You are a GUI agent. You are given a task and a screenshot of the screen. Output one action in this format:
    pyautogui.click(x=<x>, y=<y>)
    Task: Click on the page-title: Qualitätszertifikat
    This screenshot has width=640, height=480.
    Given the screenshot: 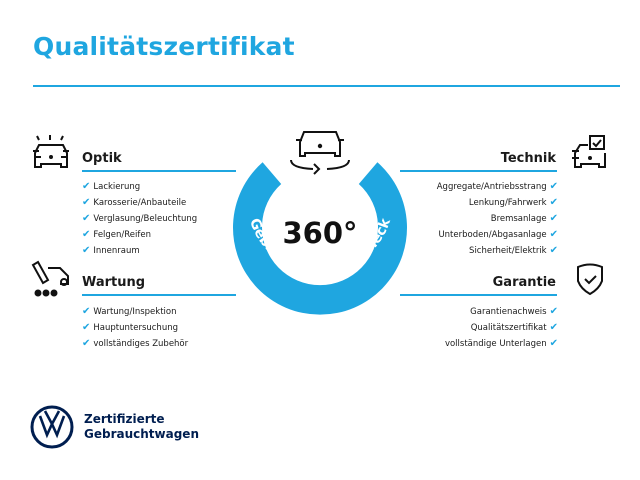 What is the action you would take?
    pyautogui.click(x=164, y=46)
    